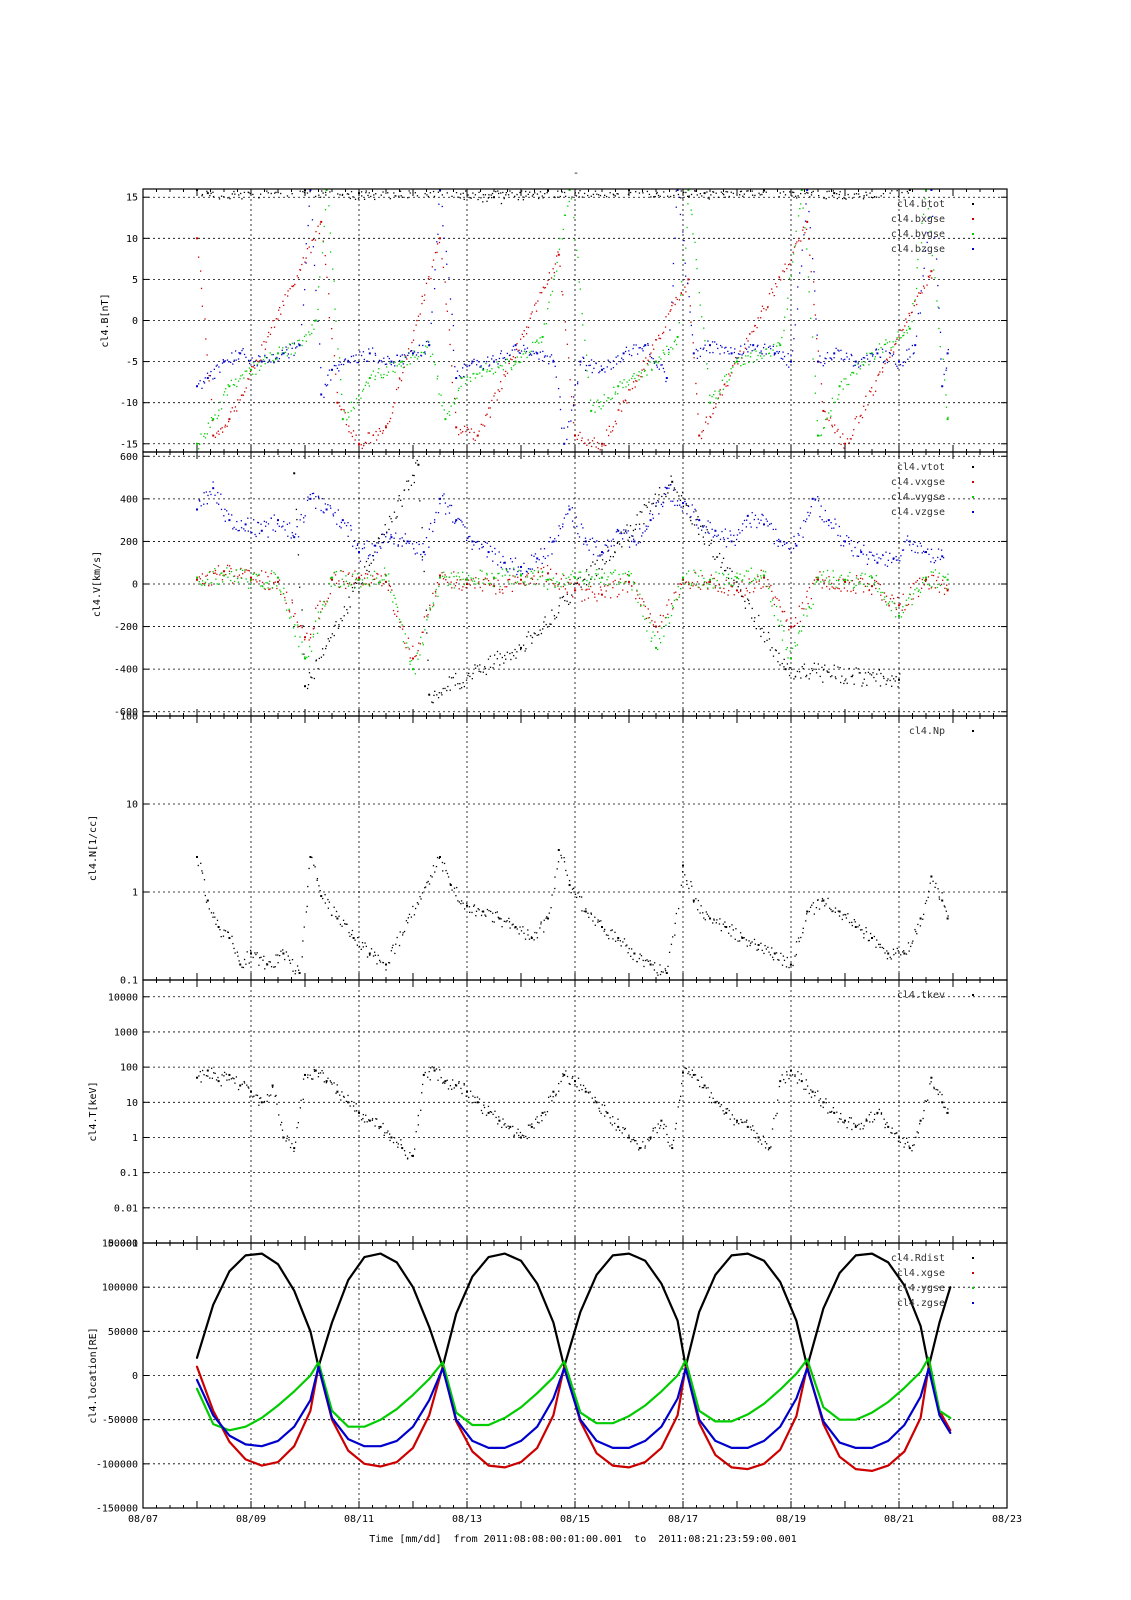  What do you see at coordinates (572, 319) in the screenshot?
I see `series-cl4-bygse` at bounding box center [572, 319].